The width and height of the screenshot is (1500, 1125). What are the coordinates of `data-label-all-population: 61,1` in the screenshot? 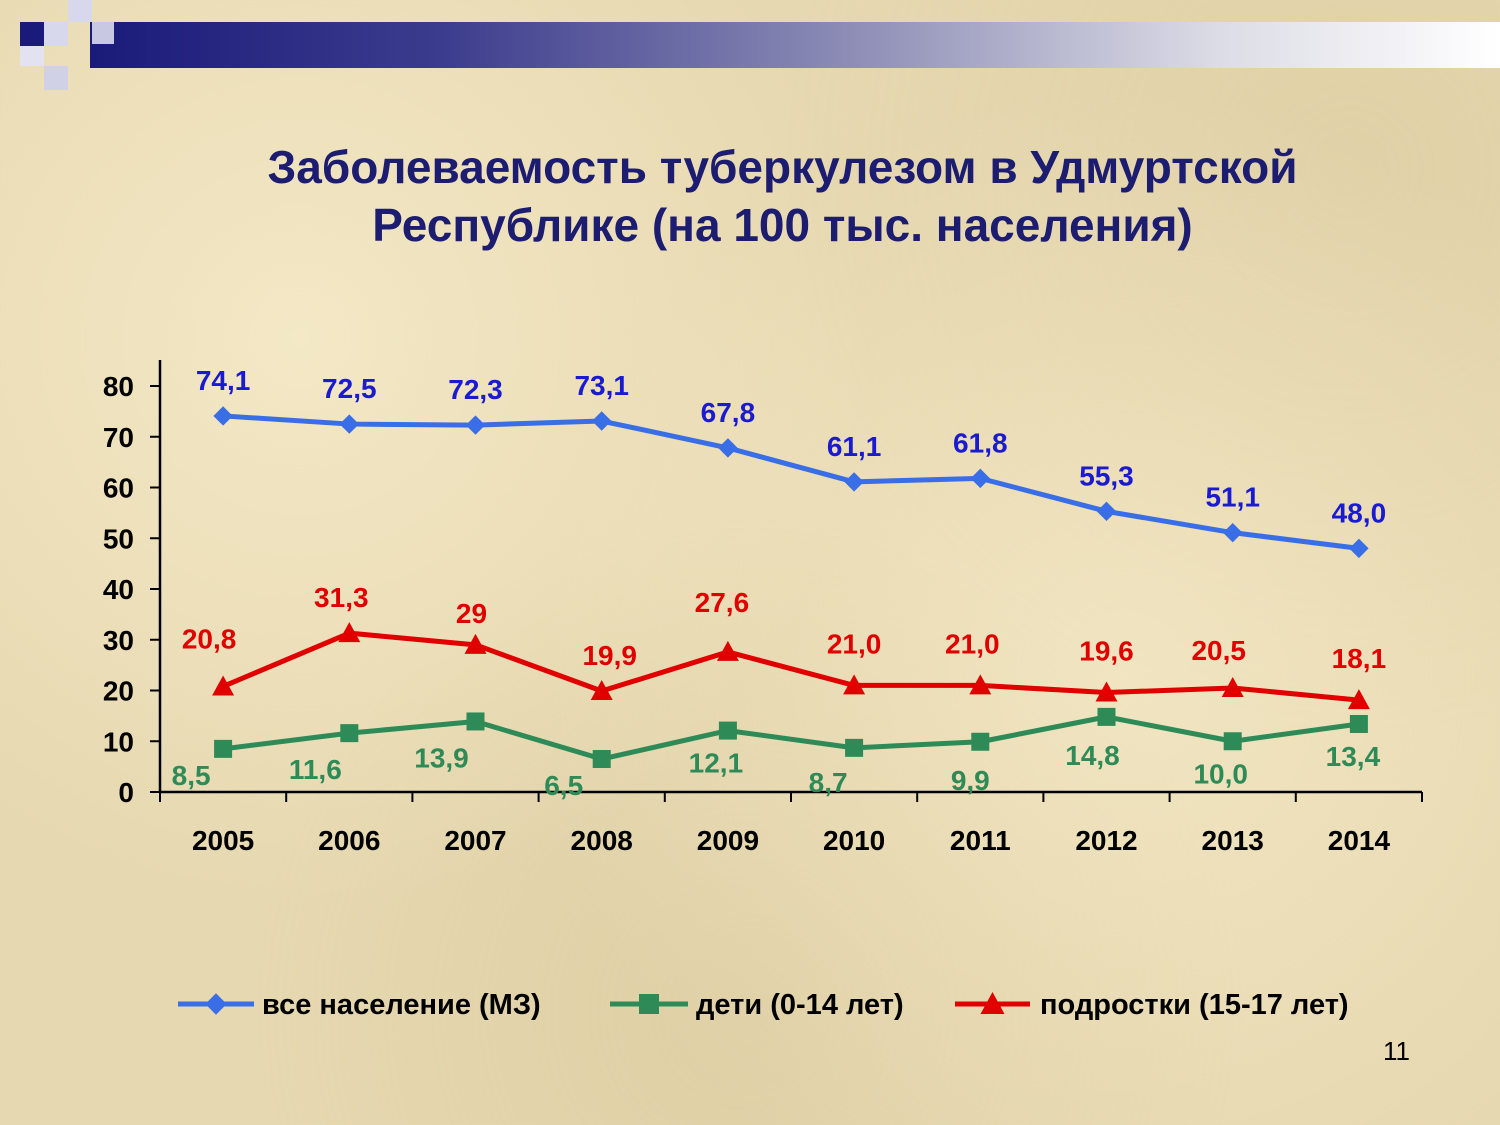 It's located at (854, 446).